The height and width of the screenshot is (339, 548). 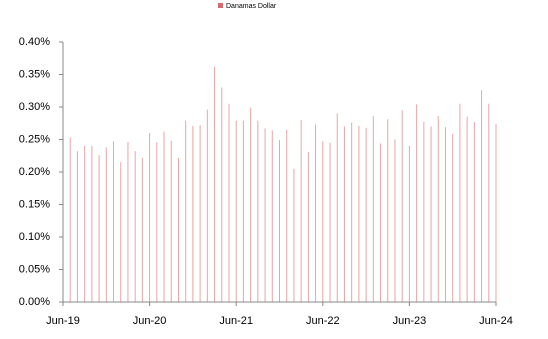 I want to click on x-tick-label: Jun-21, so click(x=236, y=321).